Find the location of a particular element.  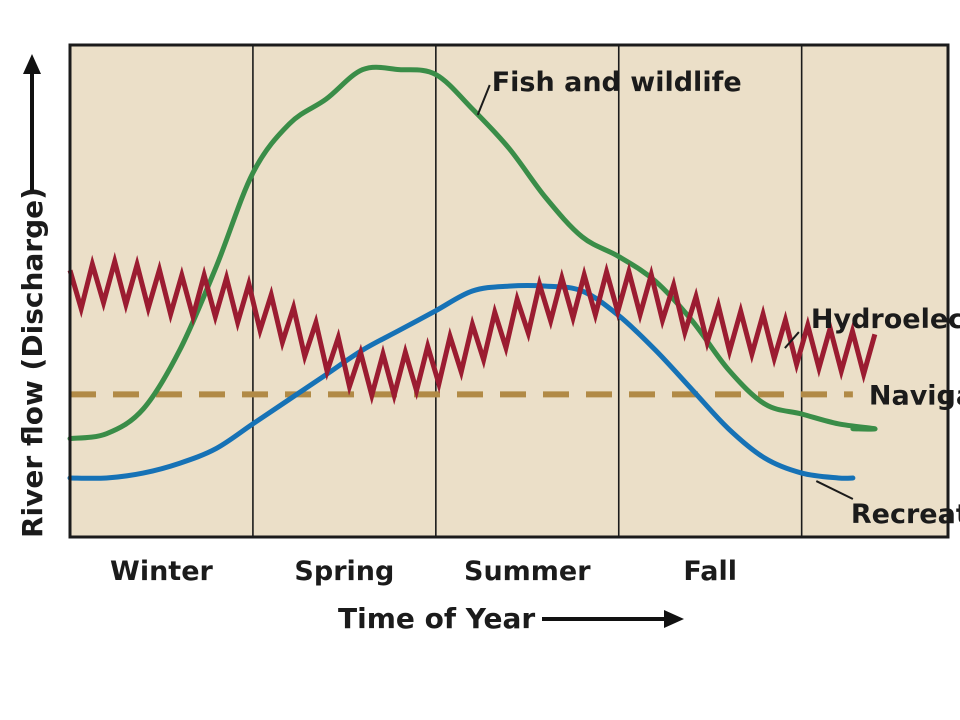

season-label-fall: Fall is located at coordinates (710, 571).